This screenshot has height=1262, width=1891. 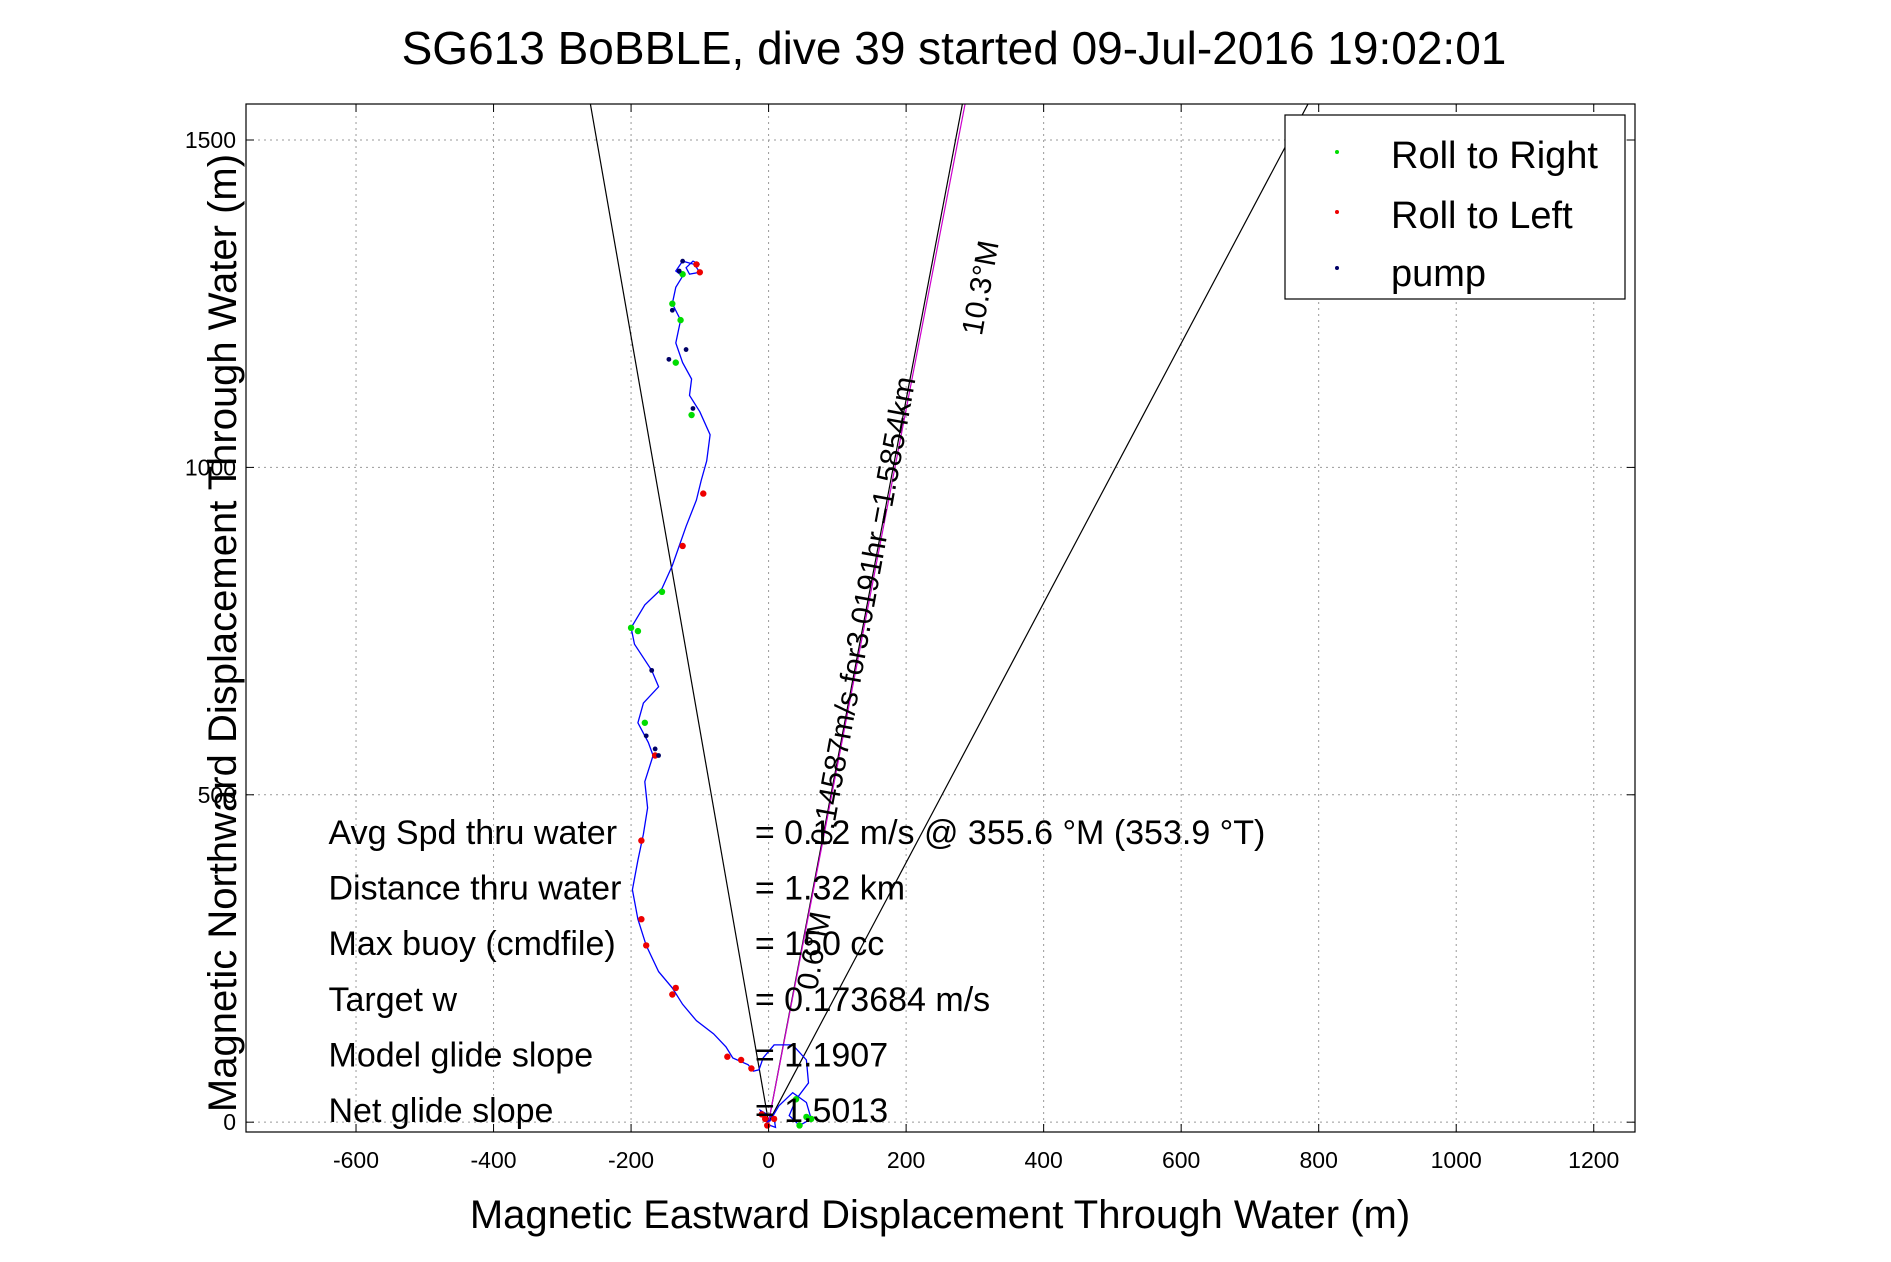 What do you see at coordinates (819, 944) in the screenshot?
I see `annotation-text: = 150 cc` at bounding box center [819, 944].